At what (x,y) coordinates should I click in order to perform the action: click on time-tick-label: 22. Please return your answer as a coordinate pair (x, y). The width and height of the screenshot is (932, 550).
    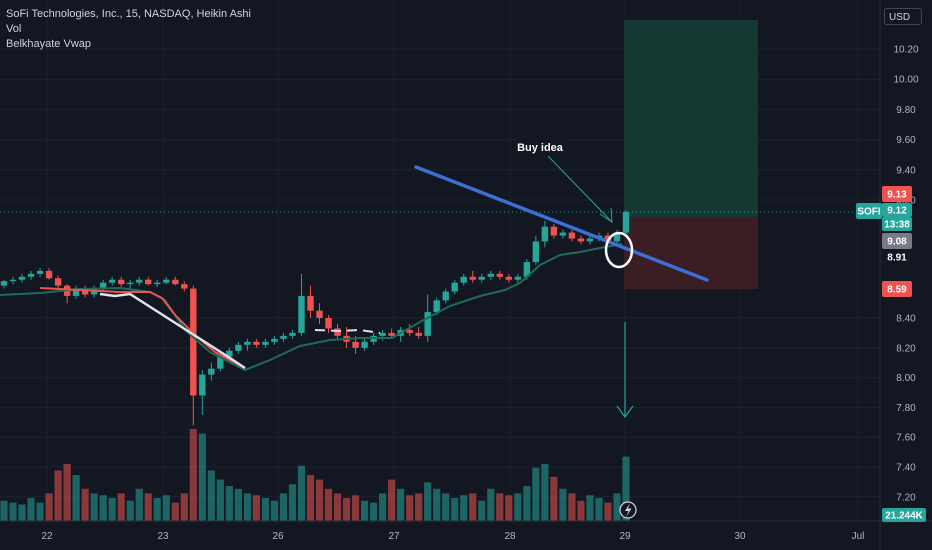
    Looking at the image, I should click on (47, 536).